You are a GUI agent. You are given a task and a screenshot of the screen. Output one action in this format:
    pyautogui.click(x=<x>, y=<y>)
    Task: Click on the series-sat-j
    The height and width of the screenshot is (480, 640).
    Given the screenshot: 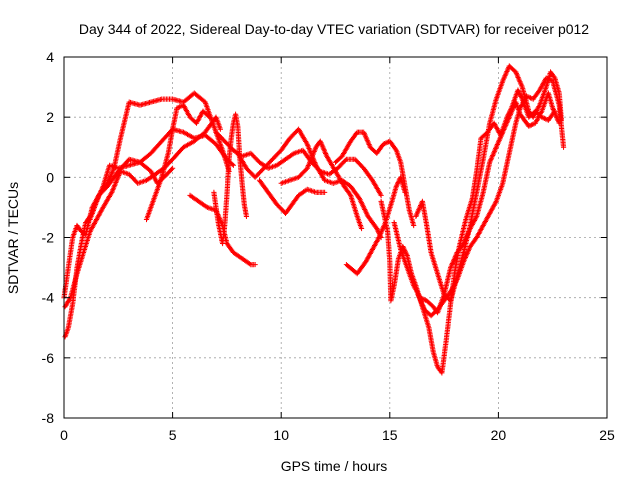 What is the action you would take?
    pyautogui.click(x=292, y=196)
    